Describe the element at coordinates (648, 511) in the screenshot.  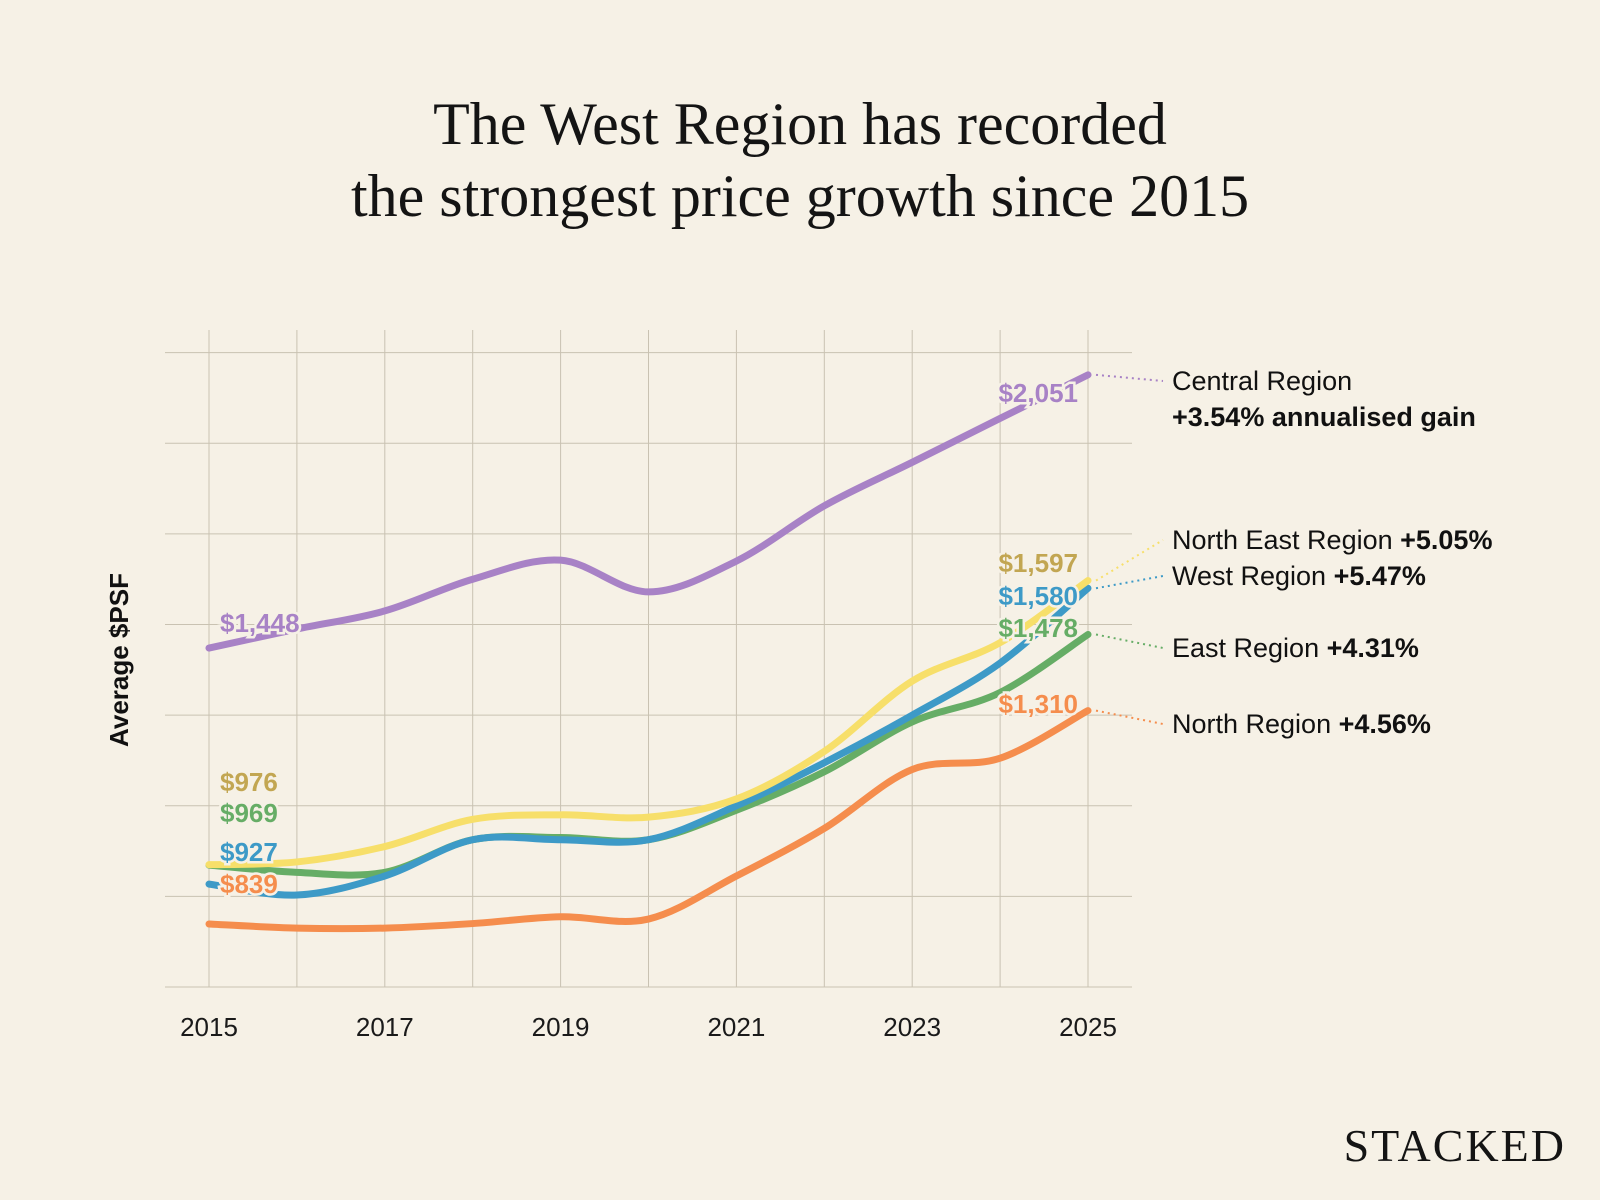
I see `series-line-central-region` at that location.